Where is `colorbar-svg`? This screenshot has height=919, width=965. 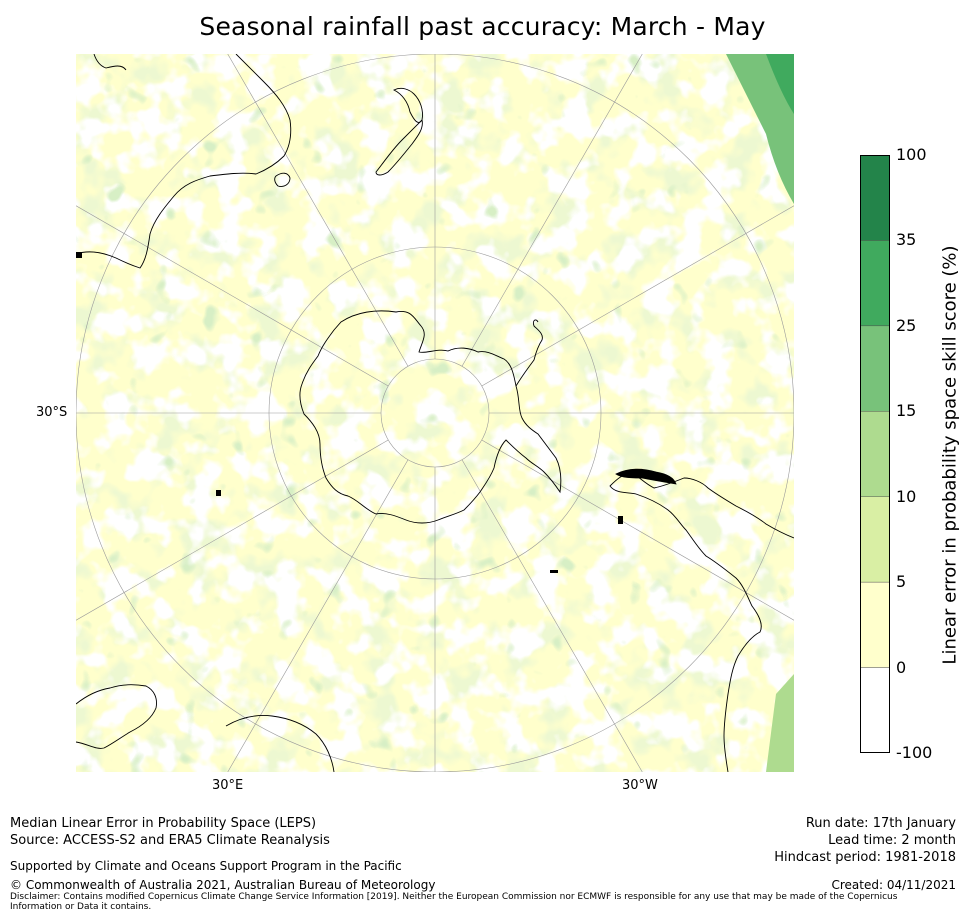 colorbar-svg is located at coordinates (875, 454).